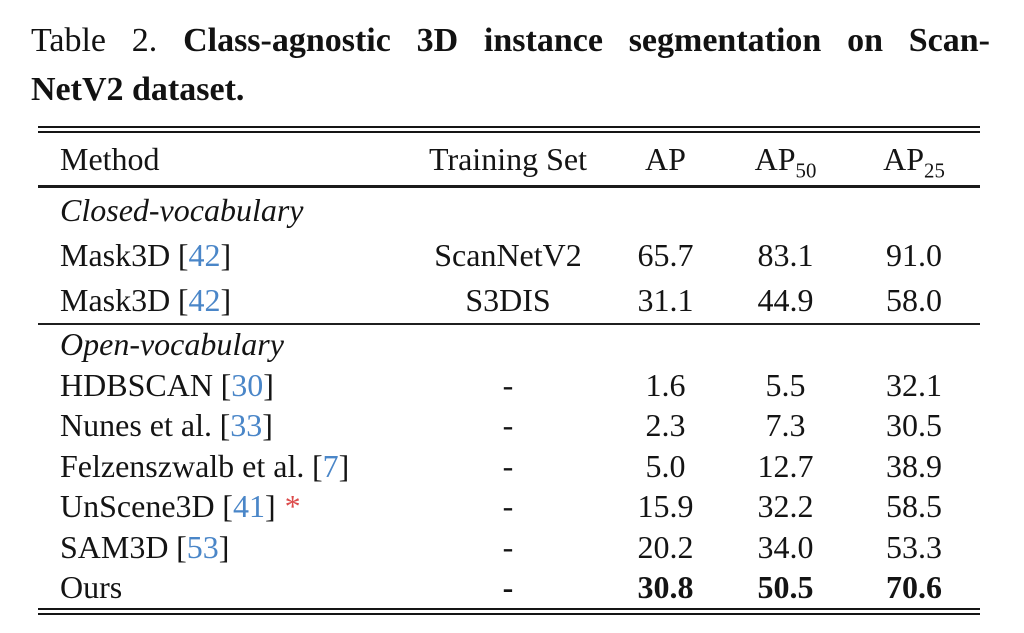 The height and width of the screenshot is (633, 1024). Describe the element at coordinates (509, 611) in the screenshot. I see `table-bottom-rule` at that location.